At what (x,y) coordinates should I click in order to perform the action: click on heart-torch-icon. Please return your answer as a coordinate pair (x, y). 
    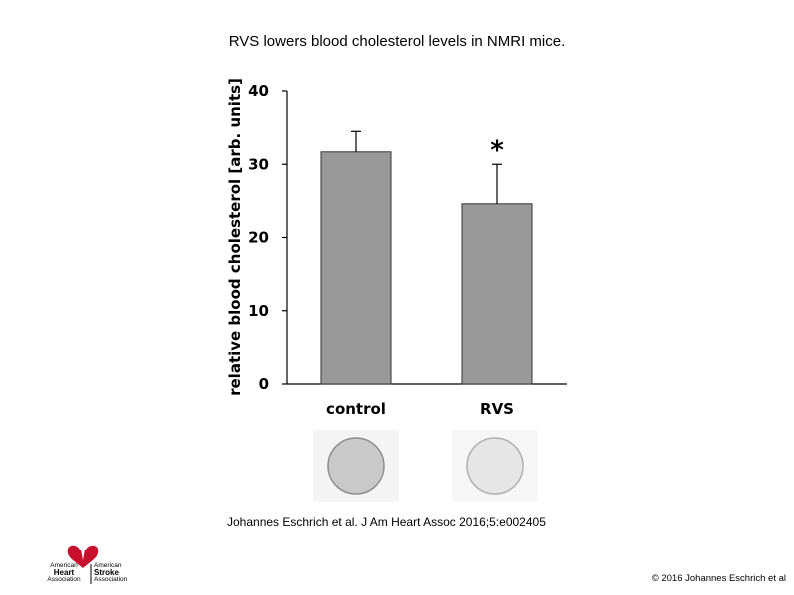
    Looking at the image, I should click on (83, 564).